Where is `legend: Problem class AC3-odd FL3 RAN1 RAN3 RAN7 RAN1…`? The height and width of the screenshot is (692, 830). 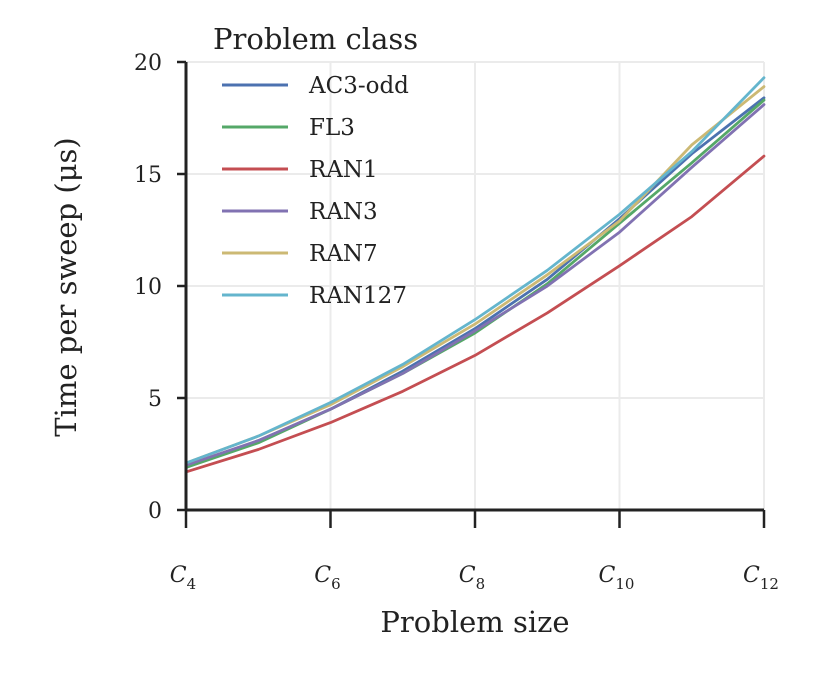 legend: Problem class AC3-odd FL3 RAN1 RAN3 RAN7 RAN1… is located at coordinates (315, 165).